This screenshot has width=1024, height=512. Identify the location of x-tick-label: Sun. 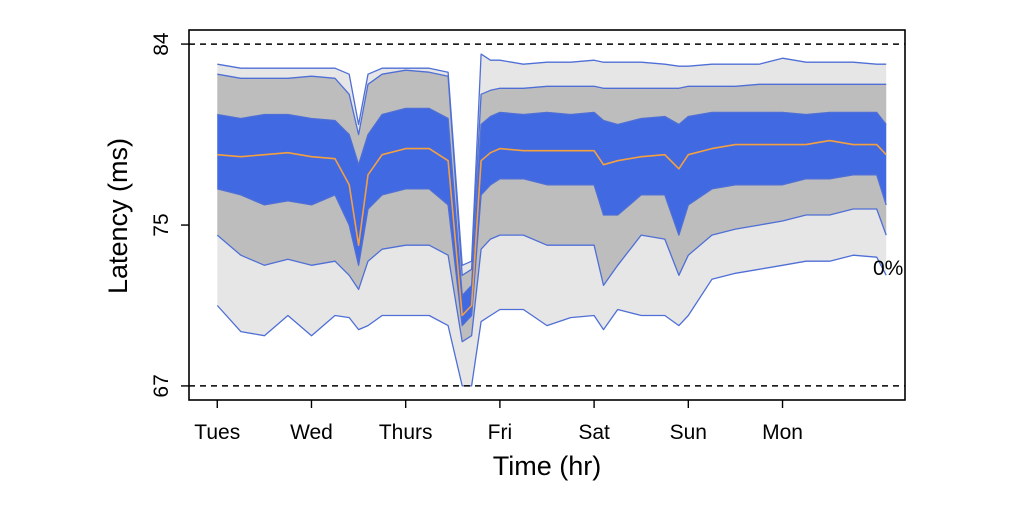
(688, 432).